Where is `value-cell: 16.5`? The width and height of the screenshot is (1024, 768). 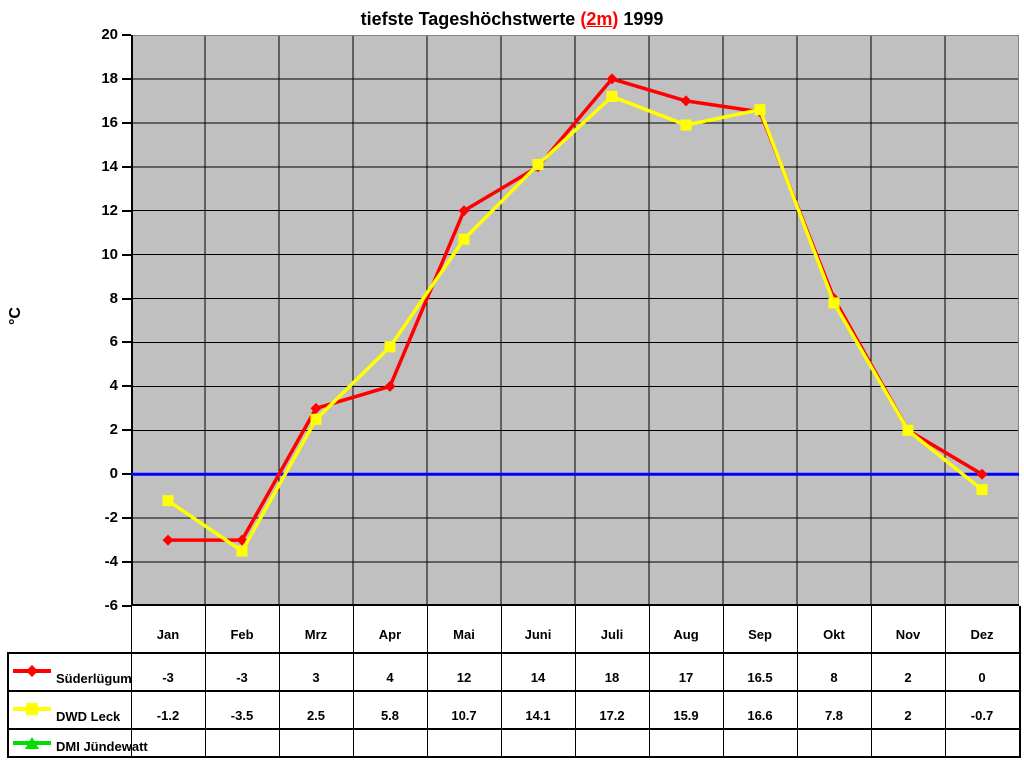
value-cell: 16.5 is located at coordinates (760, 677).